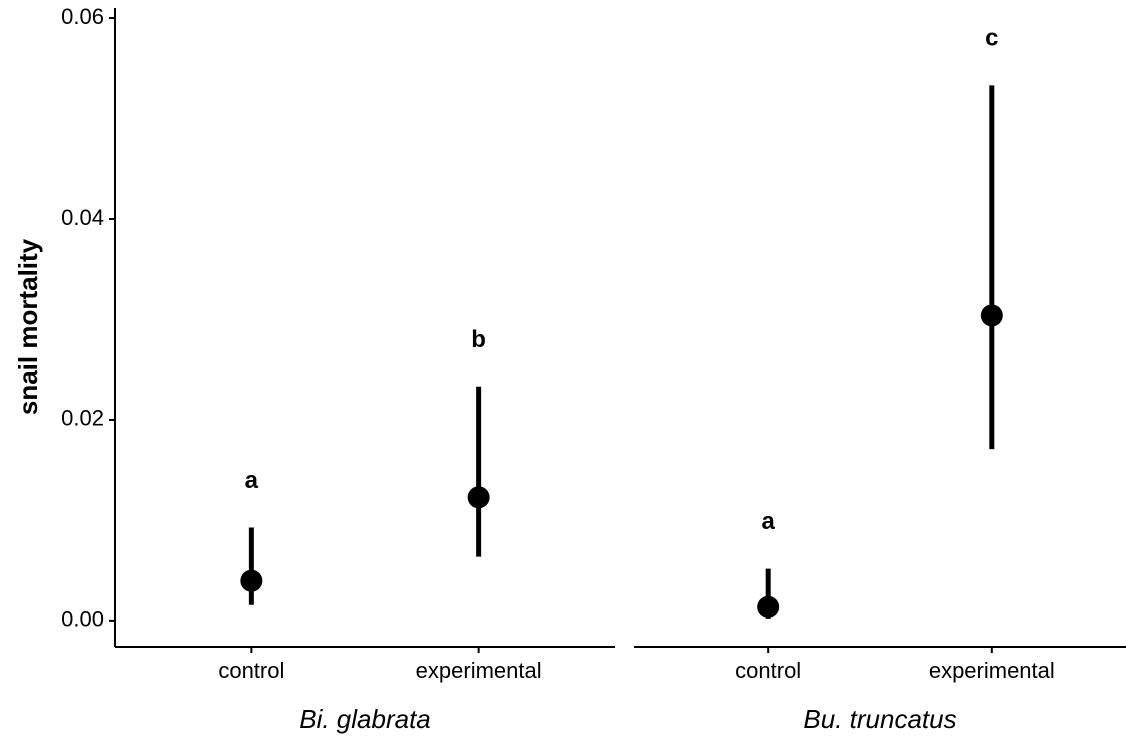 Image resolution: width=1126 pixels, height=738 pixels. I want to click on panel-title: Bi. glabrata, so click(365, 719).